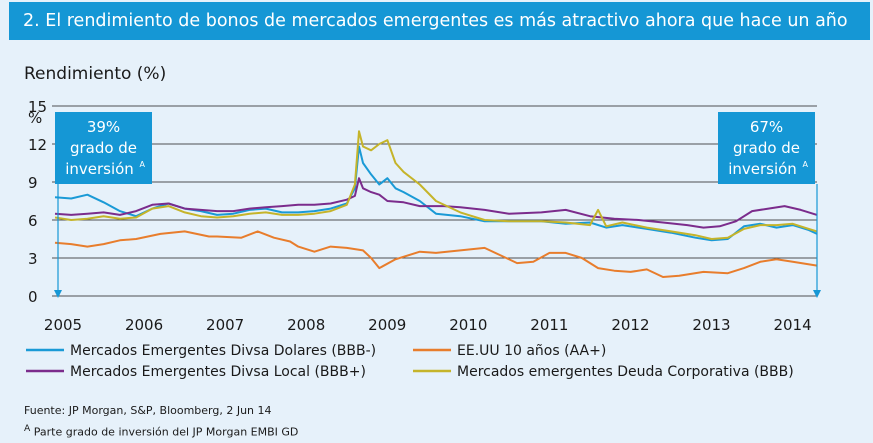 The height and width of the screenshot is (443, 873). I want to click on x-tick-label: 2007, so click(225, 325).